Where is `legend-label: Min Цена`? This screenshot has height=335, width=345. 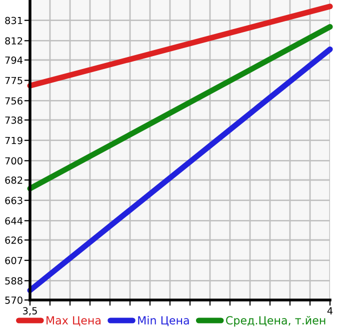 legend-label: Min Цена is located at coordinates (163, 321).